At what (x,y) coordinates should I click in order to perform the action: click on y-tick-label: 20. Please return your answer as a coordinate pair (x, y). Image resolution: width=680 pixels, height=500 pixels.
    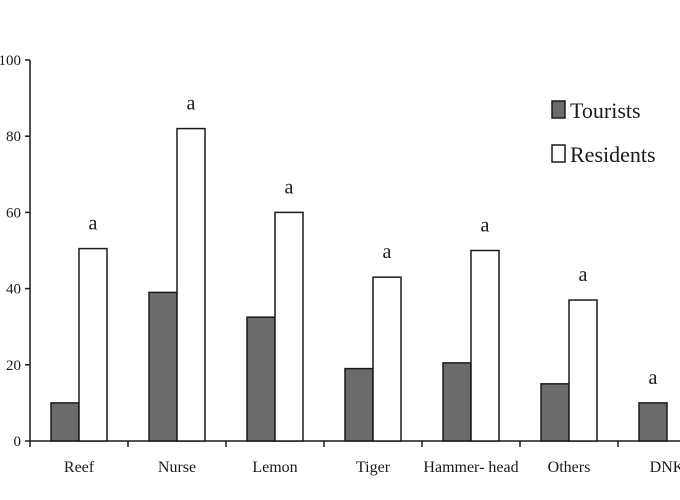
    Looking at the image, I should click on (13, 366).